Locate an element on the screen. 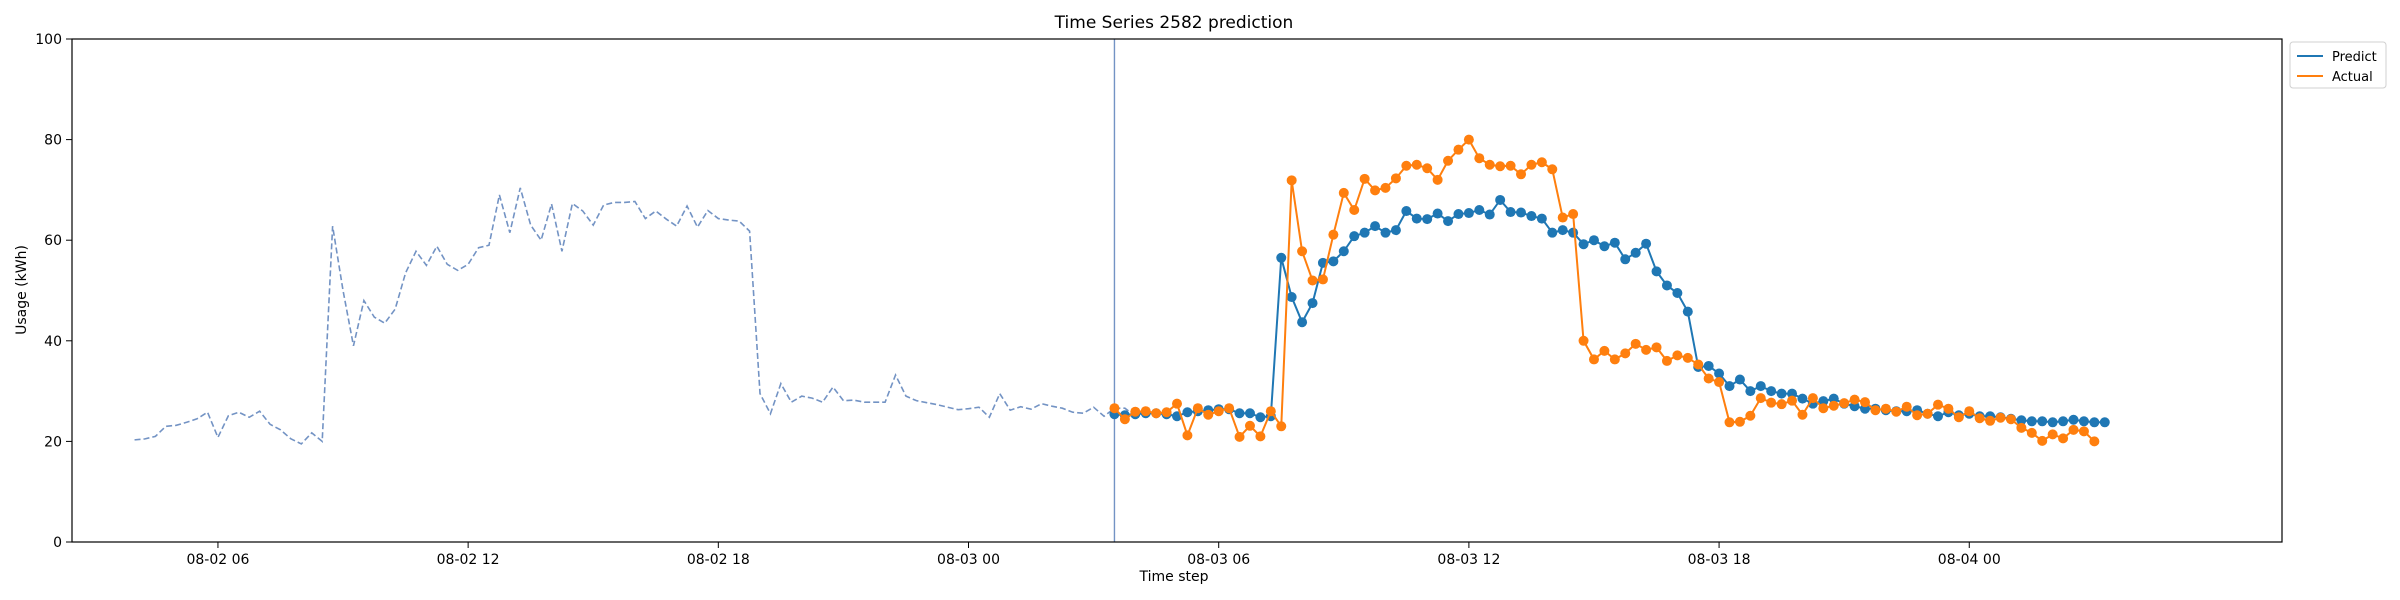 The width and height of the screenshot is (2400, 600). x-axis-title: Time step is located at coordinates (1174, 577).